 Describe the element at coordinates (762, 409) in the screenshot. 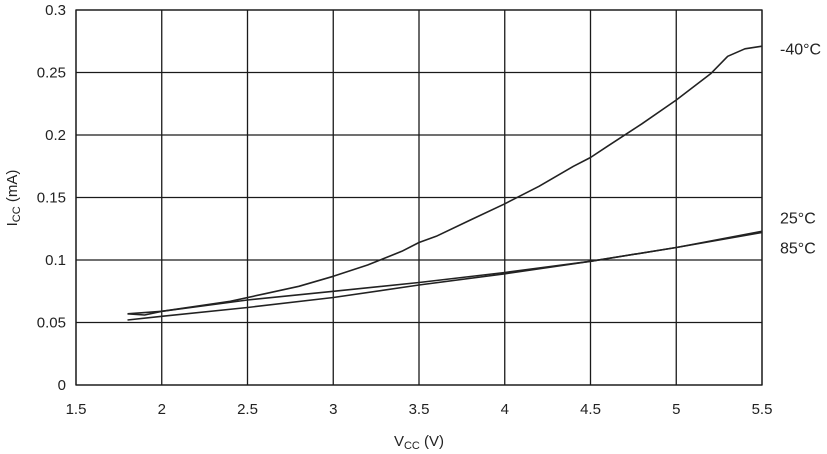

I see `x-tick-label: 5.5` at that location.